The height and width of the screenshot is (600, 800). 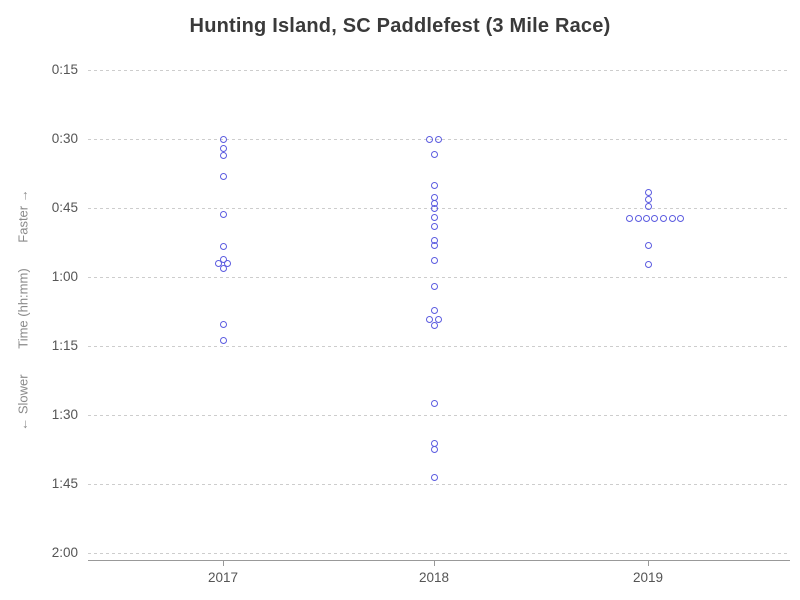 I want to click on y-tick-label: 0:45, so click(x=64, y=207).